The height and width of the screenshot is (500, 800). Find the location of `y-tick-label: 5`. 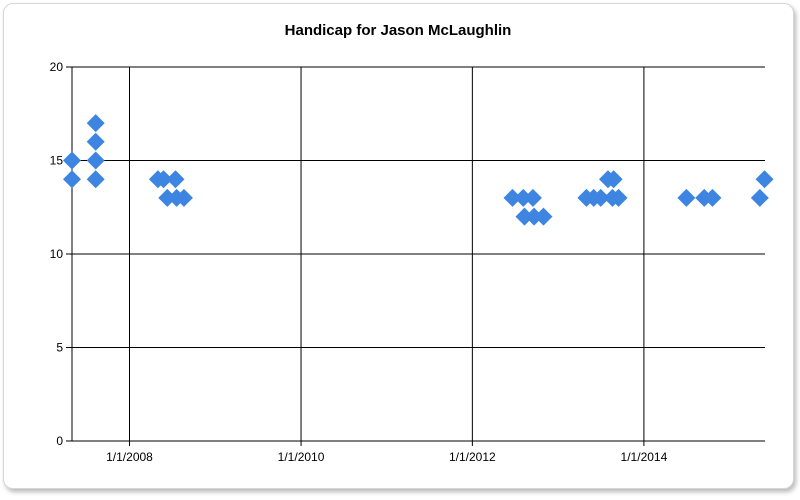

y-tick-label: 5 is located at coordinates (59, 348).